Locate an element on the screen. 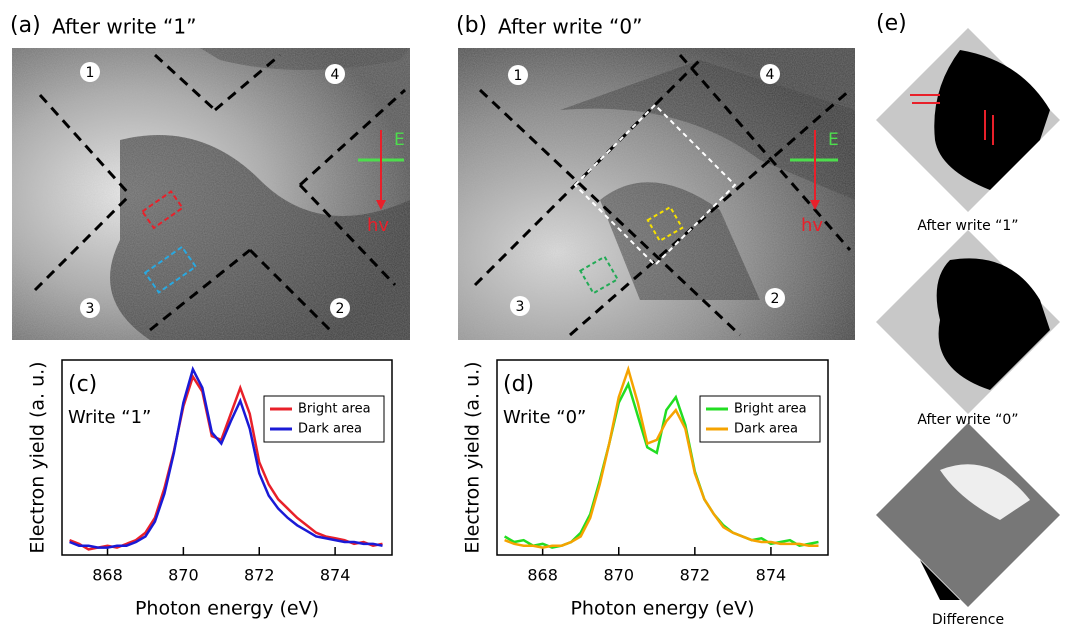 The image size is (1070, 635). panel-label: (c) is located at coordinates (82, 384).